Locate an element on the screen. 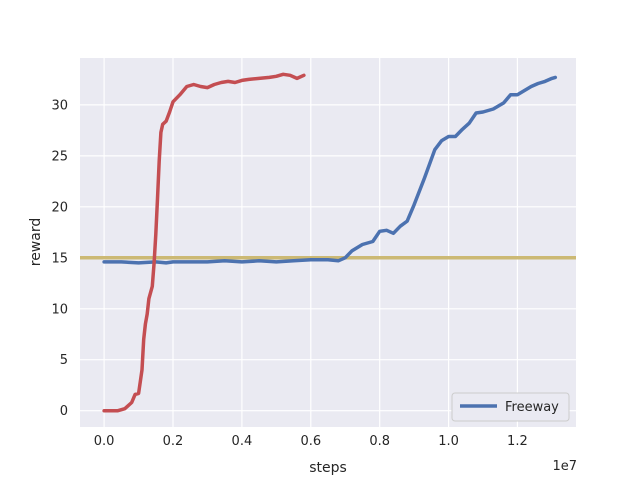 Image resolution: width=640 pixels, height=480 pixels. x-tick-label-3: 0.6 is located at coordinates (310, 441).